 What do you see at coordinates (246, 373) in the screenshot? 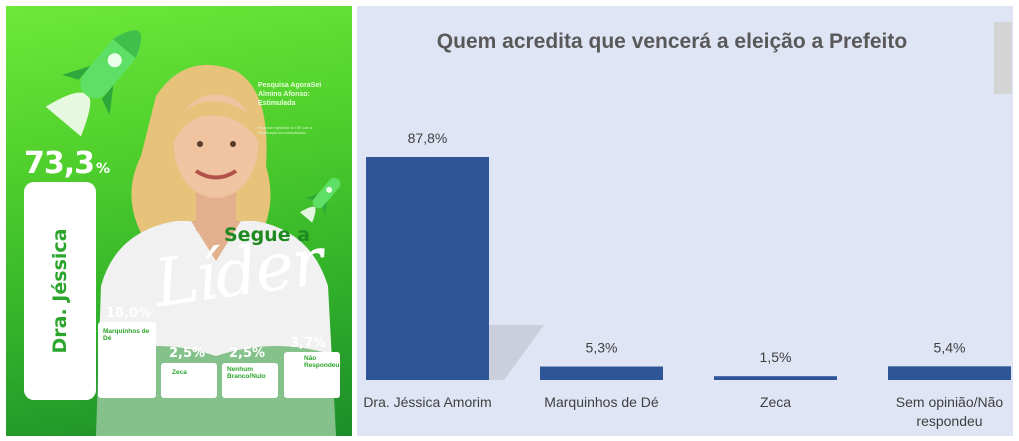
I see `poster-other-label: Nenhum Branco/Nulo` at bounding box center [246, 373].